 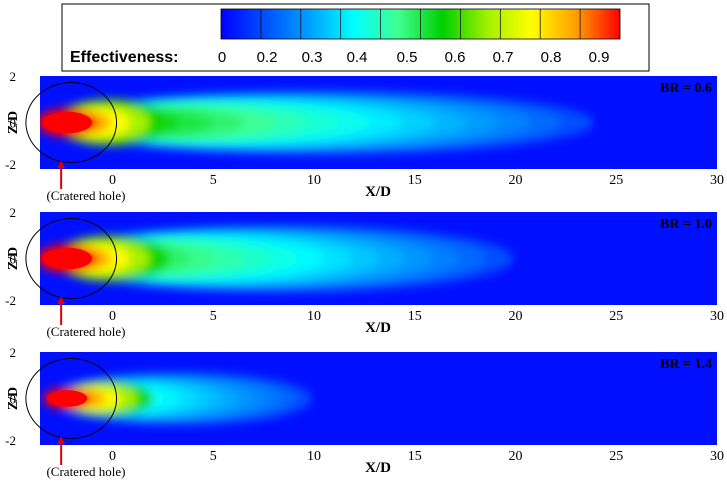 I want to click on colorbar-tick-label: 0.9, so click(x=599, y=57).